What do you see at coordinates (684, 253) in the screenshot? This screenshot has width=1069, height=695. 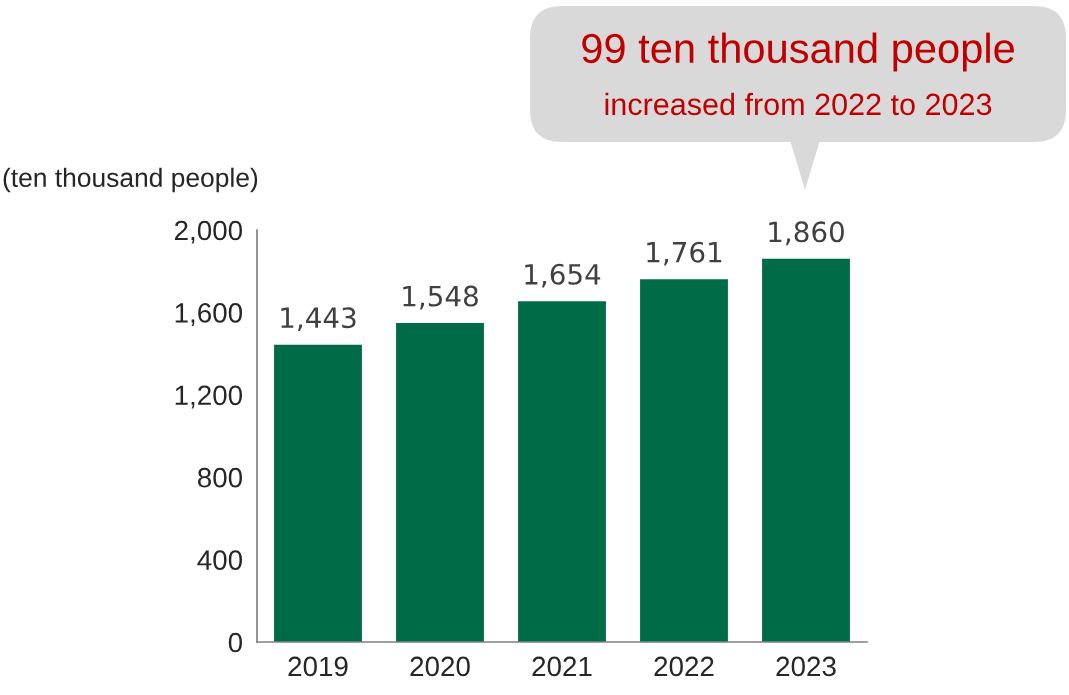 I see `data-label: 1,761` at bounding box center [684, 253].